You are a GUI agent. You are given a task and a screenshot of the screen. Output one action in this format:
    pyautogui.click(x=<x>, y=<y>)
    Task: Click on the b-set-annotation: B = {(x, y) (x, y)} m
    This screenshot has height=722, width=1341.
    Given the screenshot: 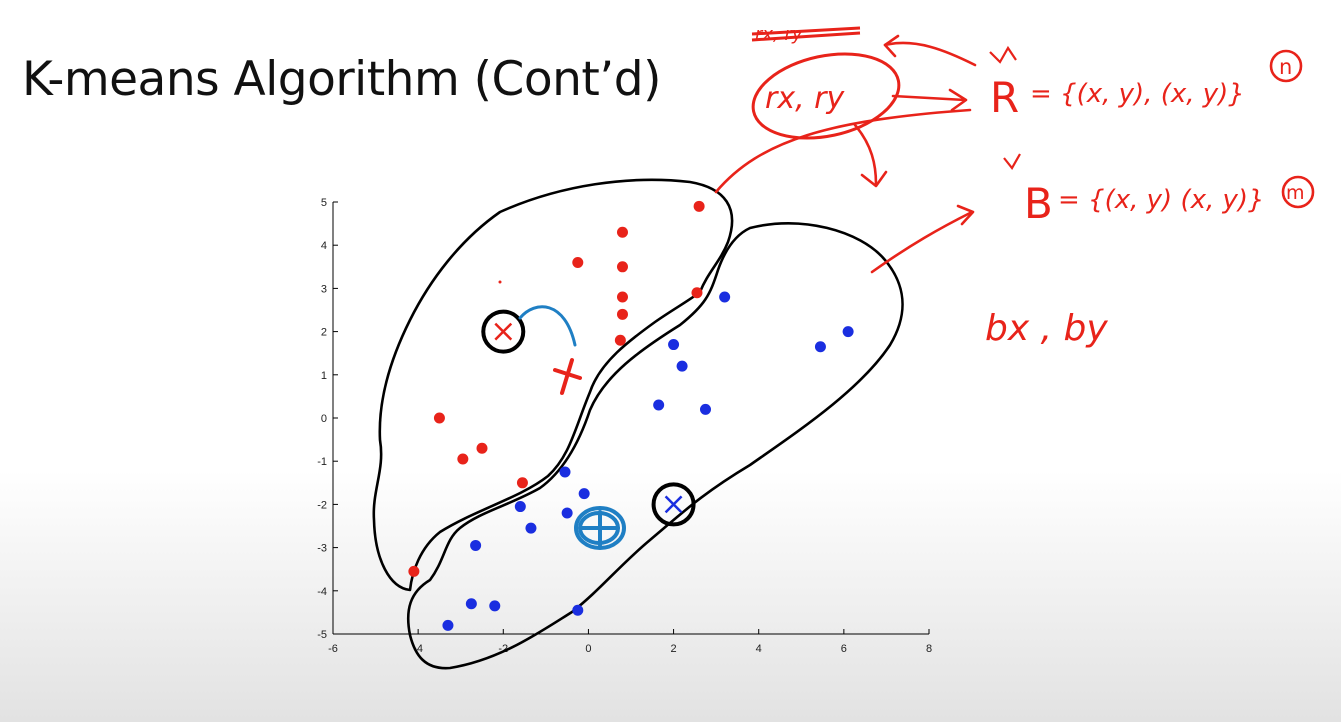 What is the action you would take?
    pyautogui.click(x=1159, y=190)
    